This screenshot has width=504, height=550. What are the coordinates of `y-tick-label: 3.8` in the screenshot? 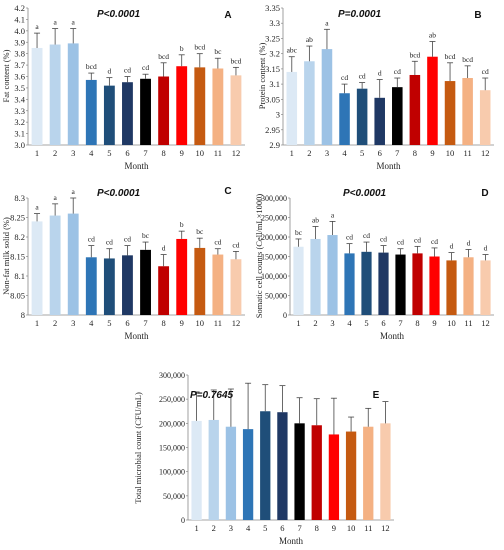 It's located at (19, 54).